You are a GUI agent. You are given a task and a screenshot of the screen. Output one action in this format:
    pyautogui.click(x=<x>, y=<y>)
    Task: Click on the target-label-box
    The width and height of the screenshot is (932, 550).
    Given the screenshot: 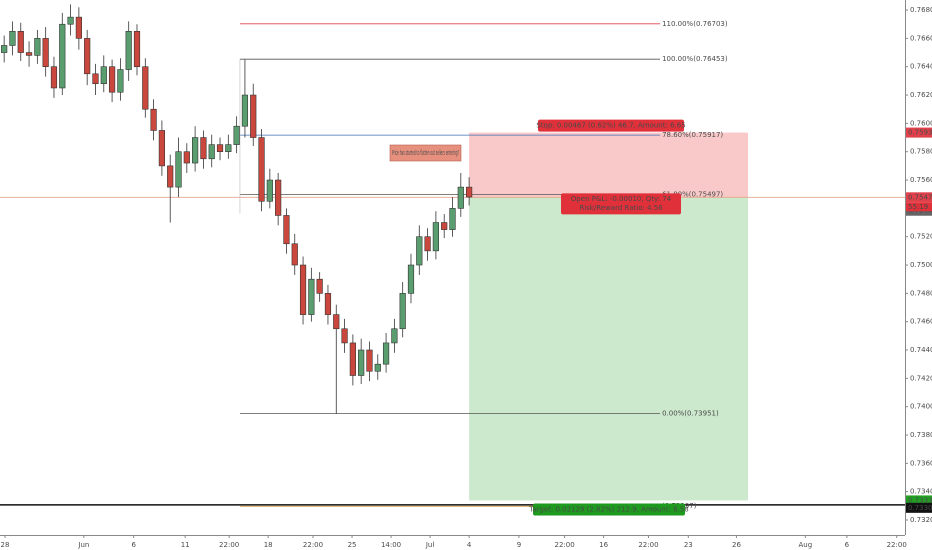 What is the action you would take?
    pyautogui.click(x=609, y=509)
    